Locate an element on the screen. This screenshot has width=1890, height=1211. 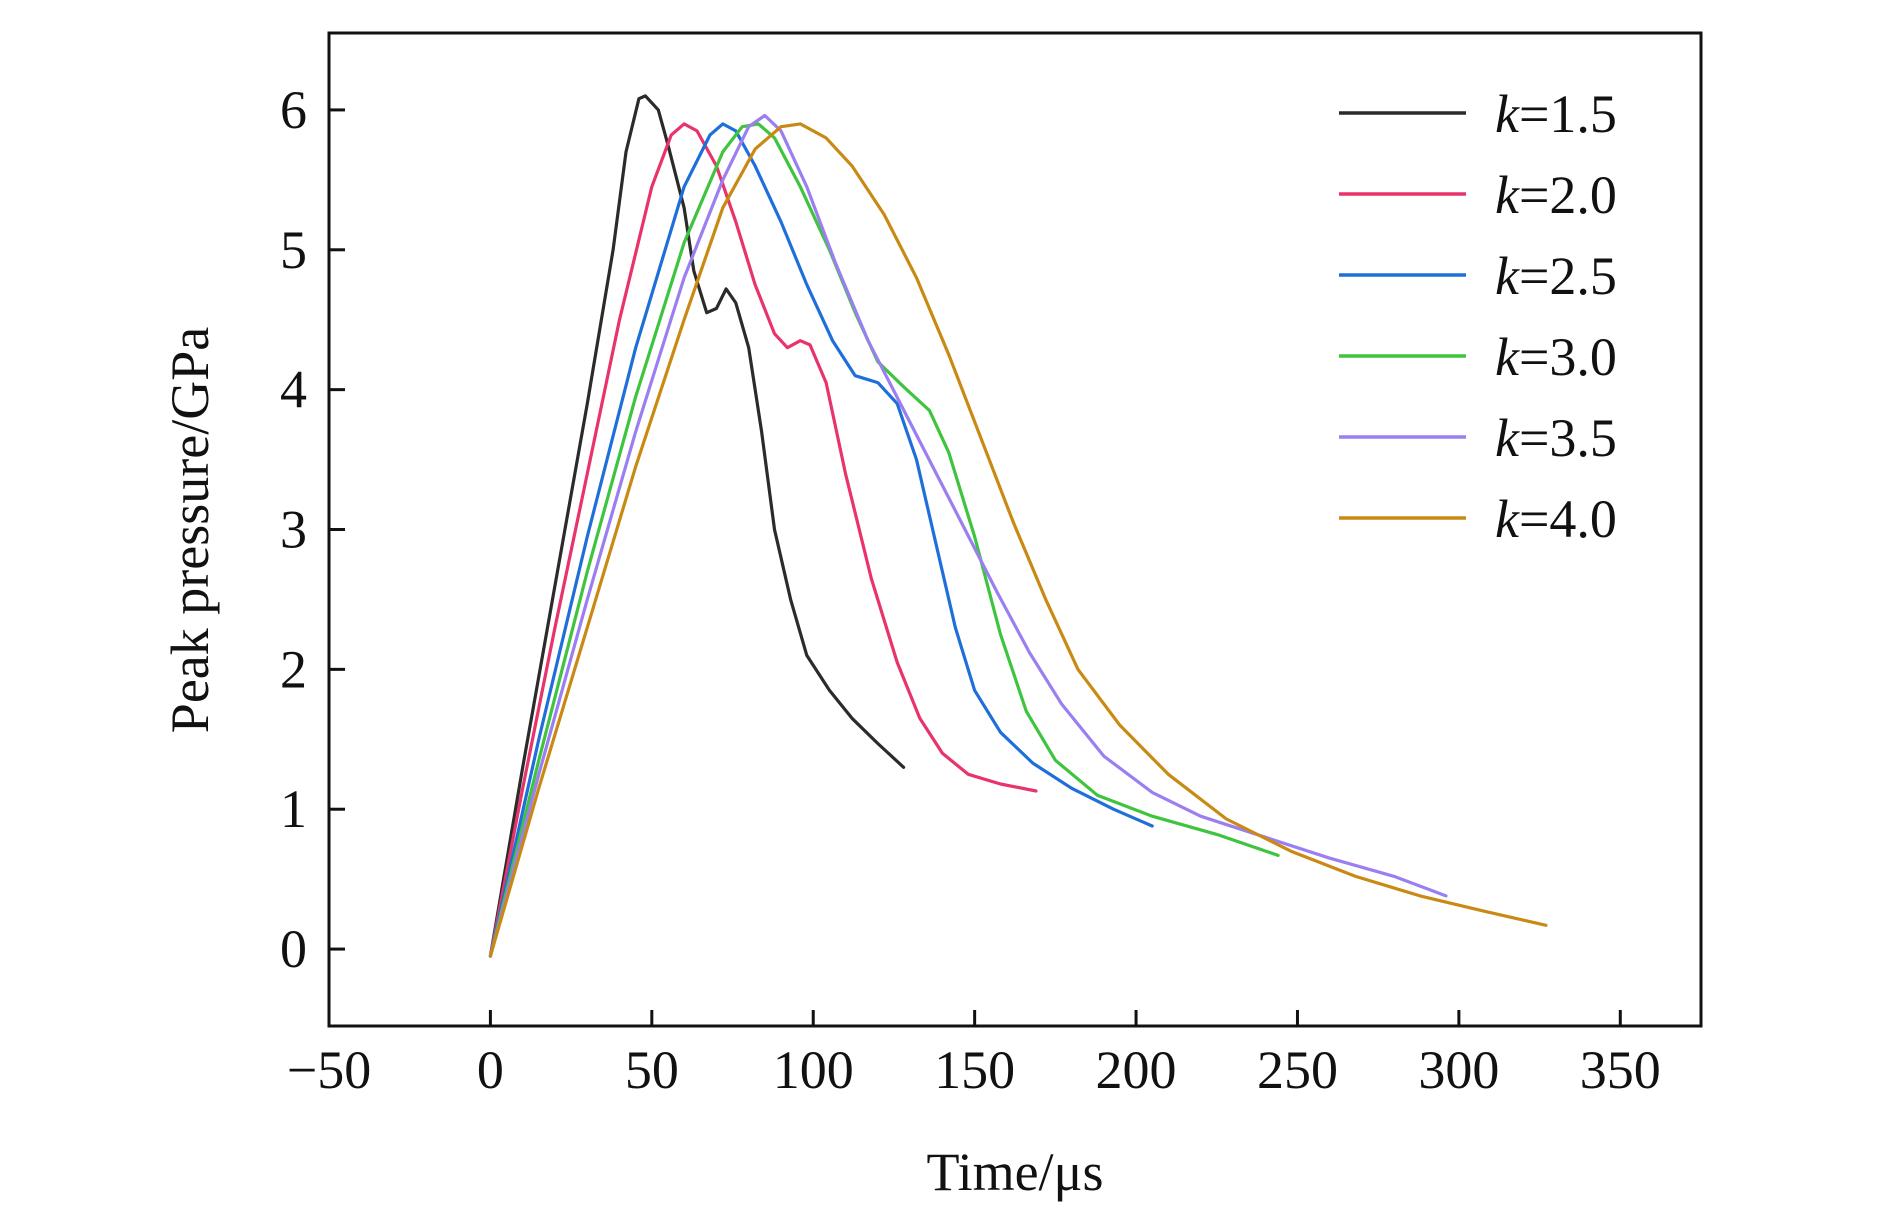
x-tick-label: 150 is located at coordinates (974, 1070).